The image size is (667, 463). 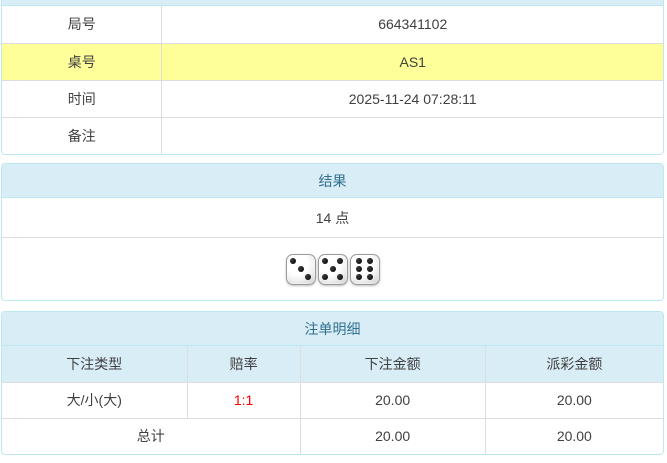 What do you see at coordinates (364, 269) in the screenshot?
I see `die-3-icon` at bounding box center [364, 269].